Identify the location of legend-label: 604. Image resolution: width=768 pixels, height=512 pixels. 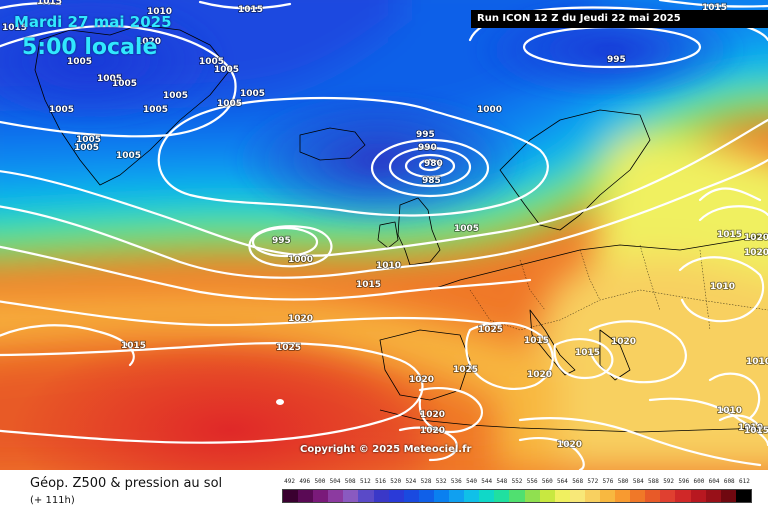
(714, 481).